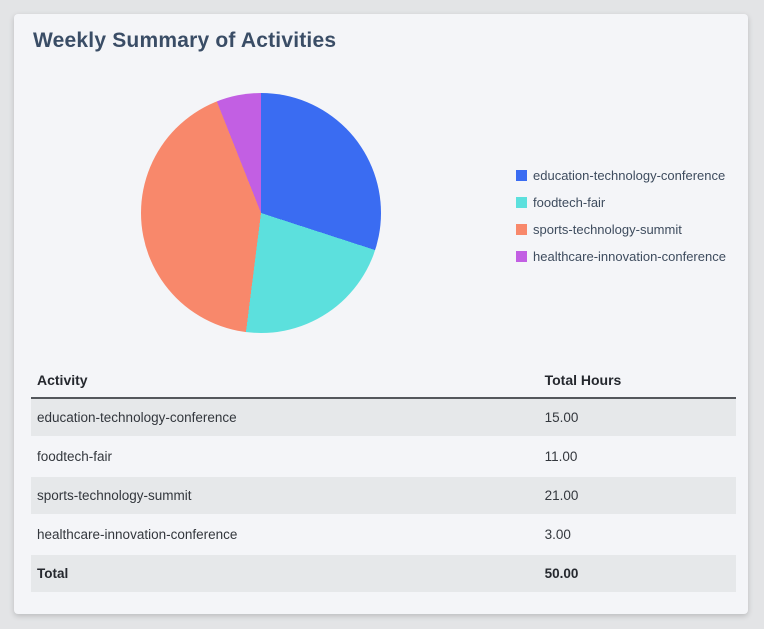  Describe the element at coordinates (637, 535) in the screenshot. I see `cell-hours: 3.00` at that location.